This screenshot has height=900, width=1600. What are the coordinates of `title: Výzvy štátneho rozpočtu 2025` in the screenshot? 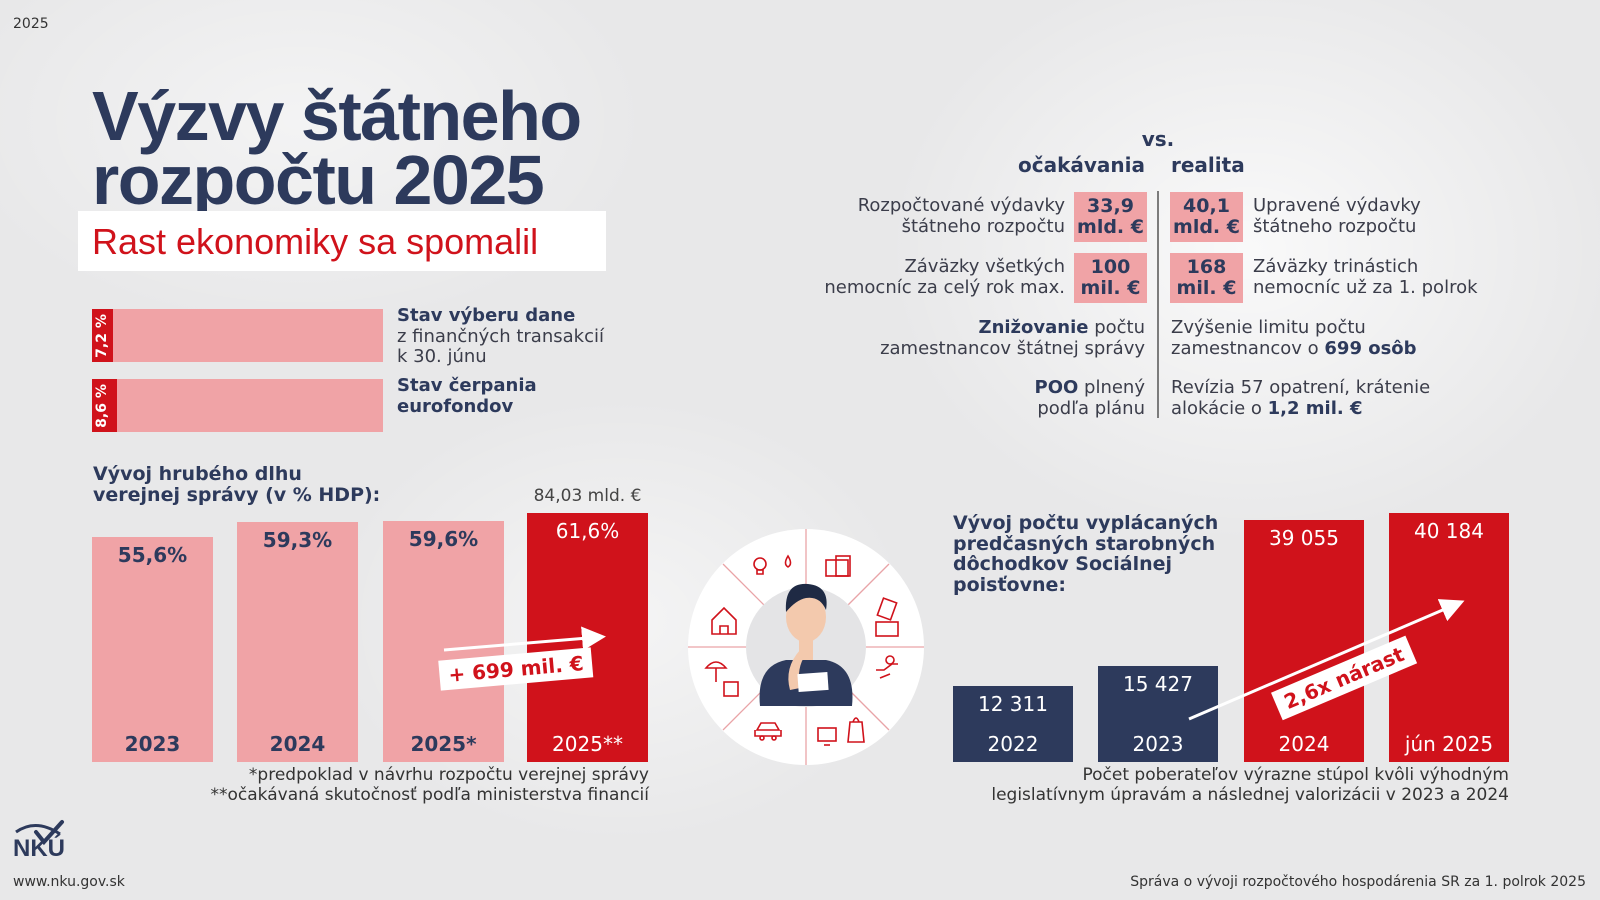 It's located at (337, 148).